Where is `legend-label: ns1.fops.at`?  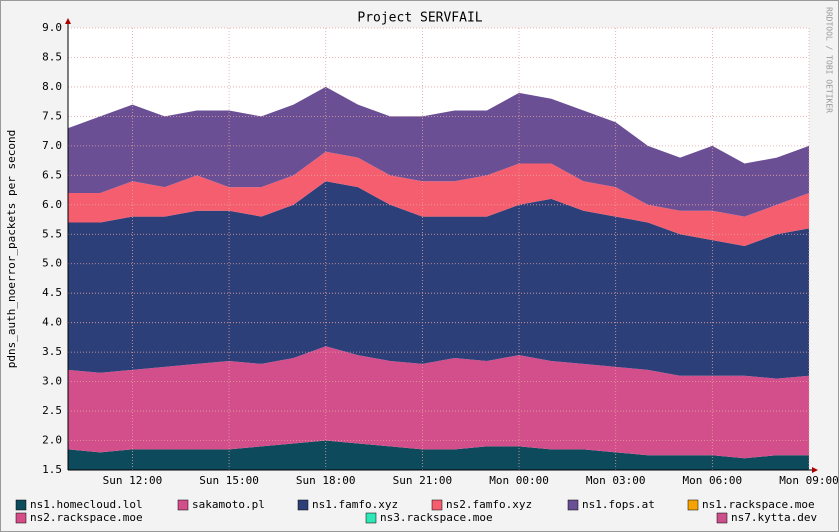
legend-label: ns1.fops.at is located at coordinates (618, 504).